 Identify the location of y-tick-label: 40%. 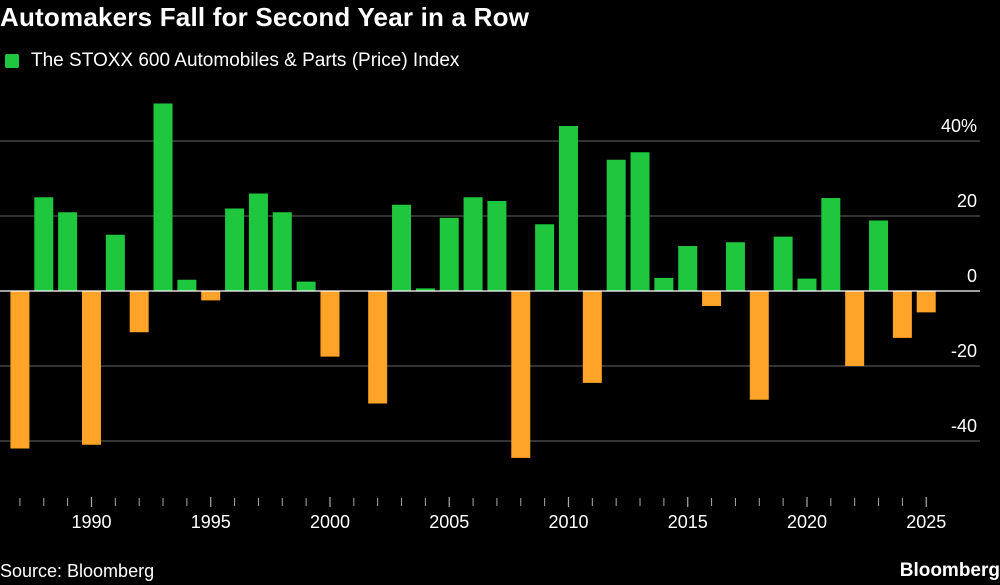
(959, 126).